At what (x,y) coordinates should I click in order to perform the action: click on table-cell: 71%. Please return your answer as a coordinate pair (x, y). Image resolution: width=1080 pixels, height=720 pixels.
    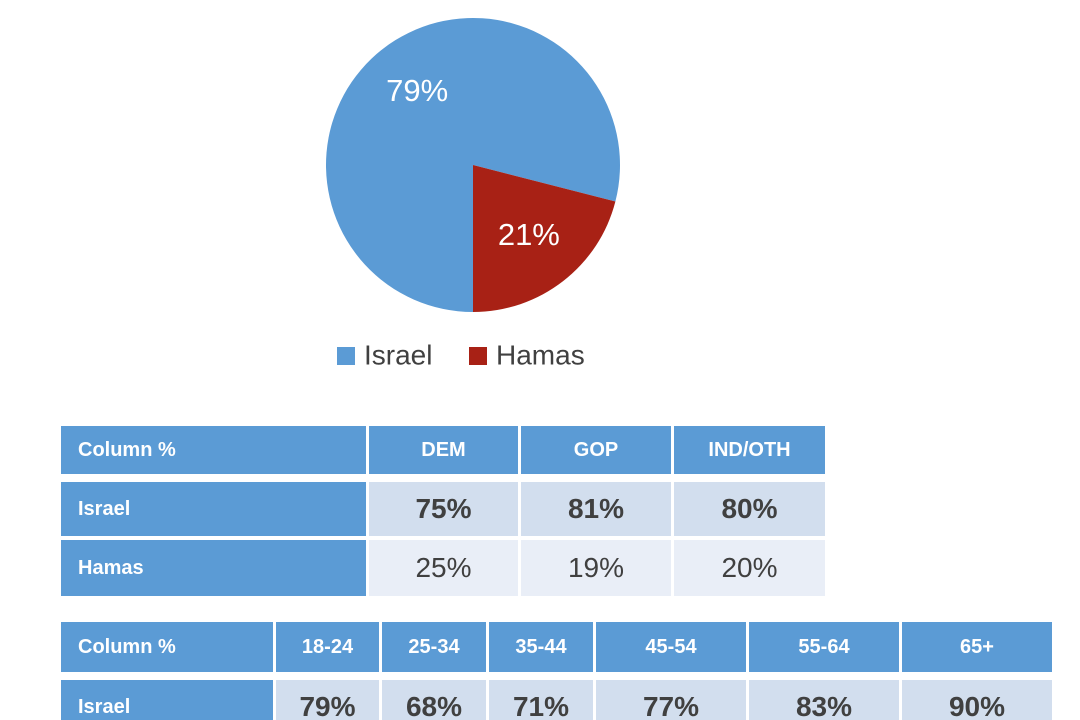
    Looking at the image, I should click on (541, 700).